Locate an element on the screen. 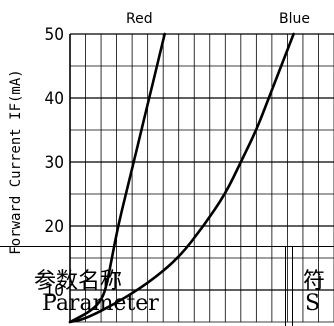 Image resolution: width=334 pixels, height=326 pixels. table-header-cn-1: 参数名称 is located at coordinates (78, 281).